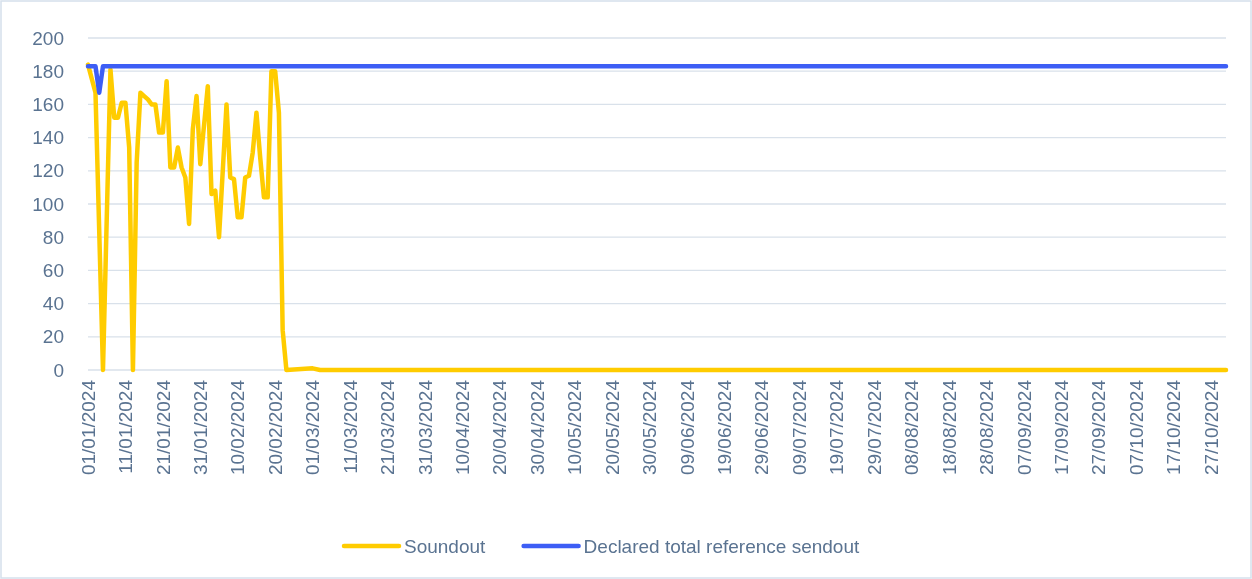 This screenshot has width=1252, height=579. What do you see at coordinates (1024, 427) in the screenshot?
I see `x-tick-label: 07/09/2024` at bounding box center [1024, 427].